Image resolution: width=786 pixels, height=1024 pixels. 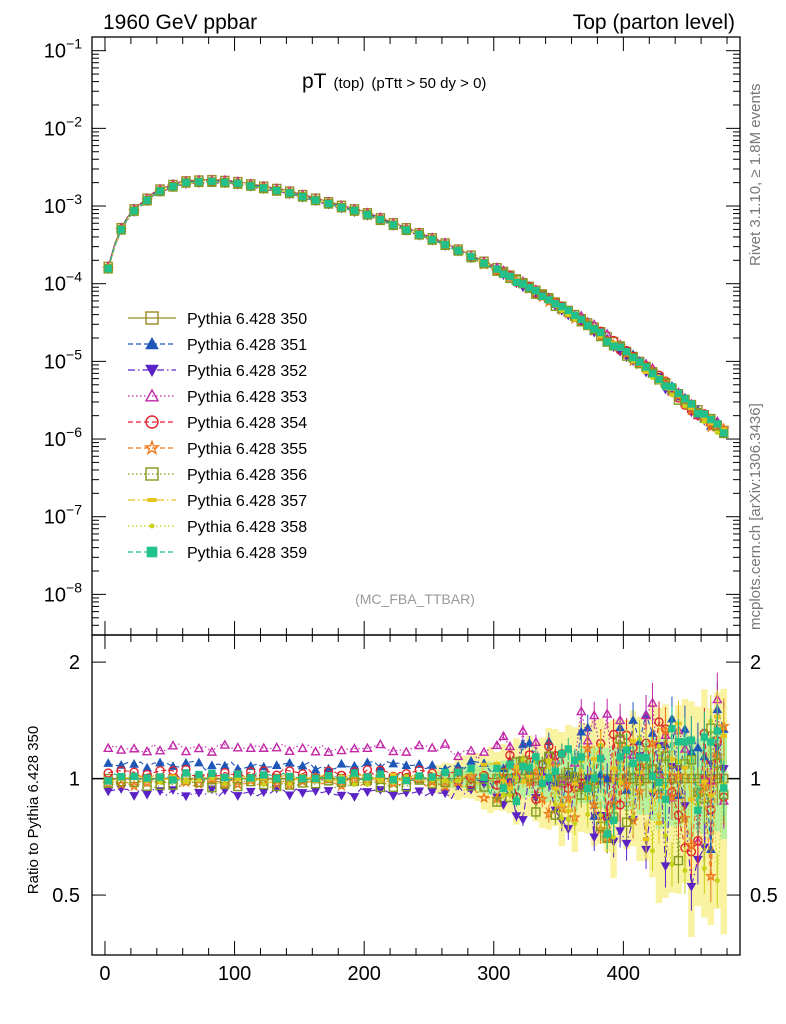 What do you see at coordinates (104, 974) in the screenshot?
I see `x-tick-label: 0` at bounding box center [104, 974].